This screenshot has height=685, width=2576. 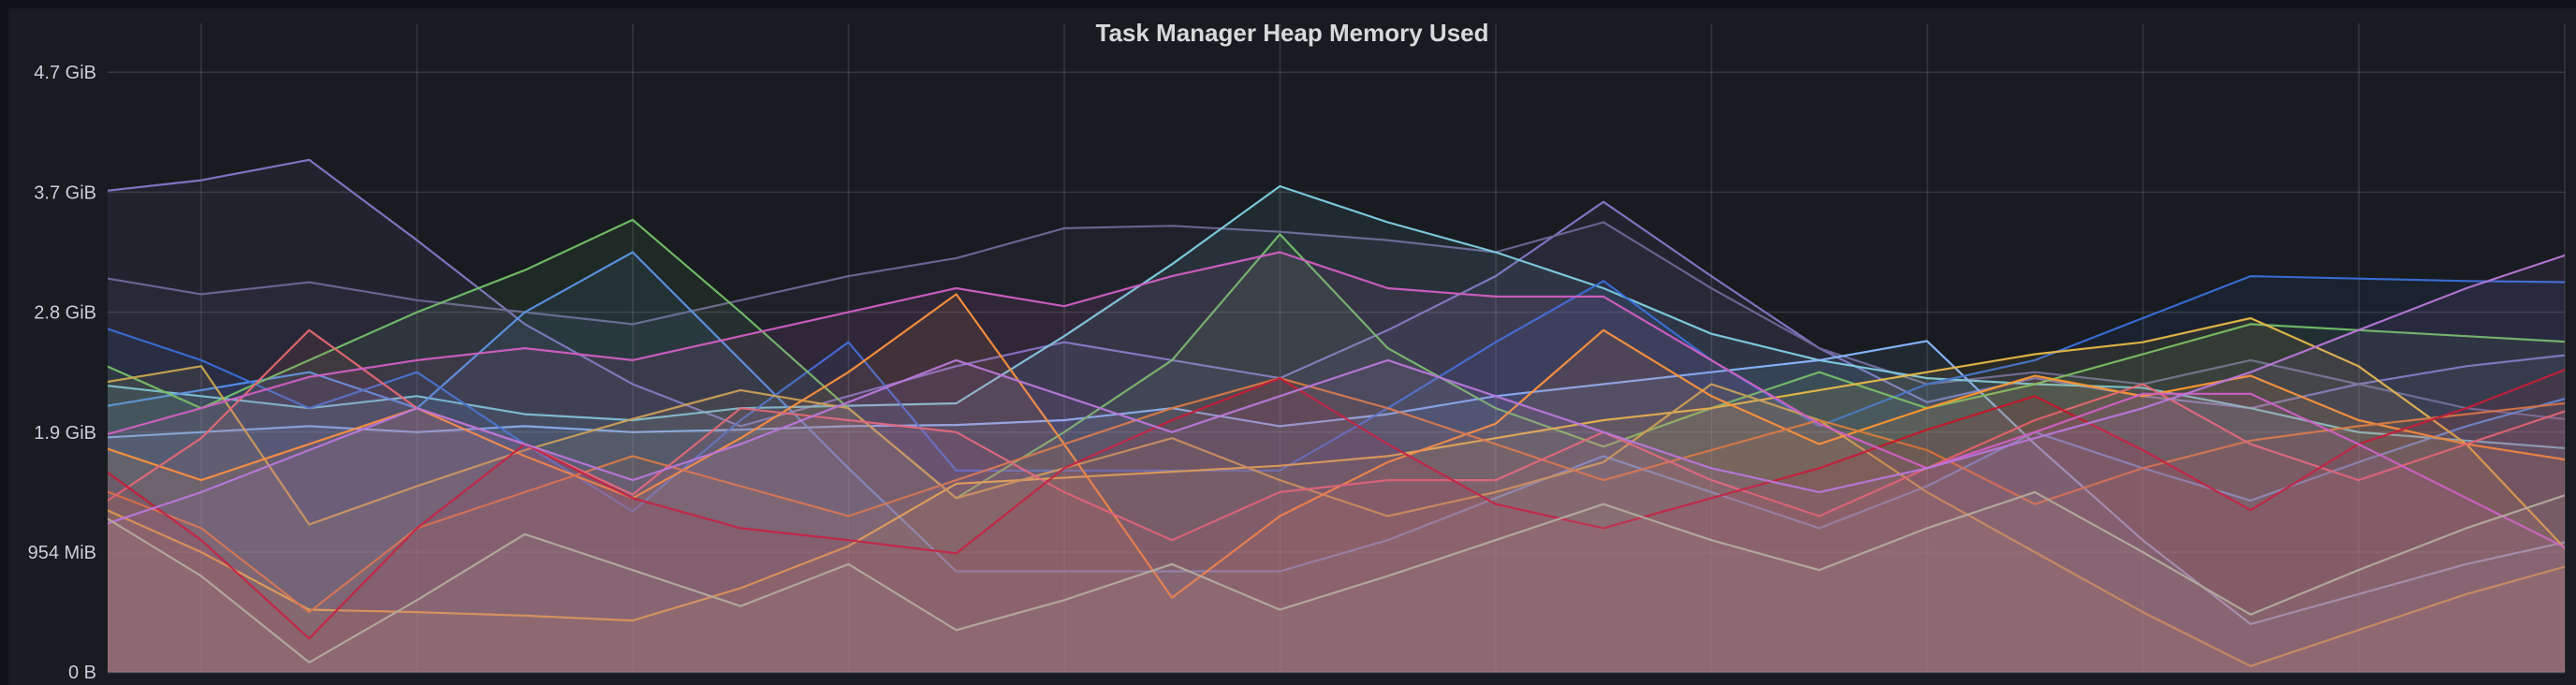 What do you see at coordinates (65, 313) in the screenshot?
I see `y-tick-label: 2.8 GiB` at bounding box center [65, 313].